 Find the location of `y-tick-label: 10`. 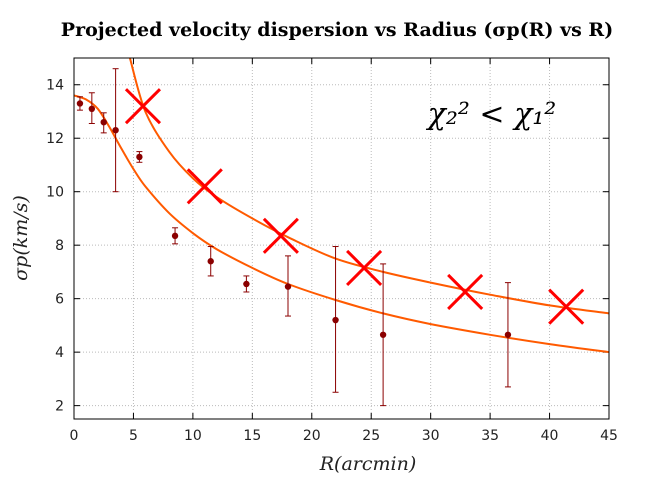

y-tick-label: 10 is located at coordinates (55, 193).